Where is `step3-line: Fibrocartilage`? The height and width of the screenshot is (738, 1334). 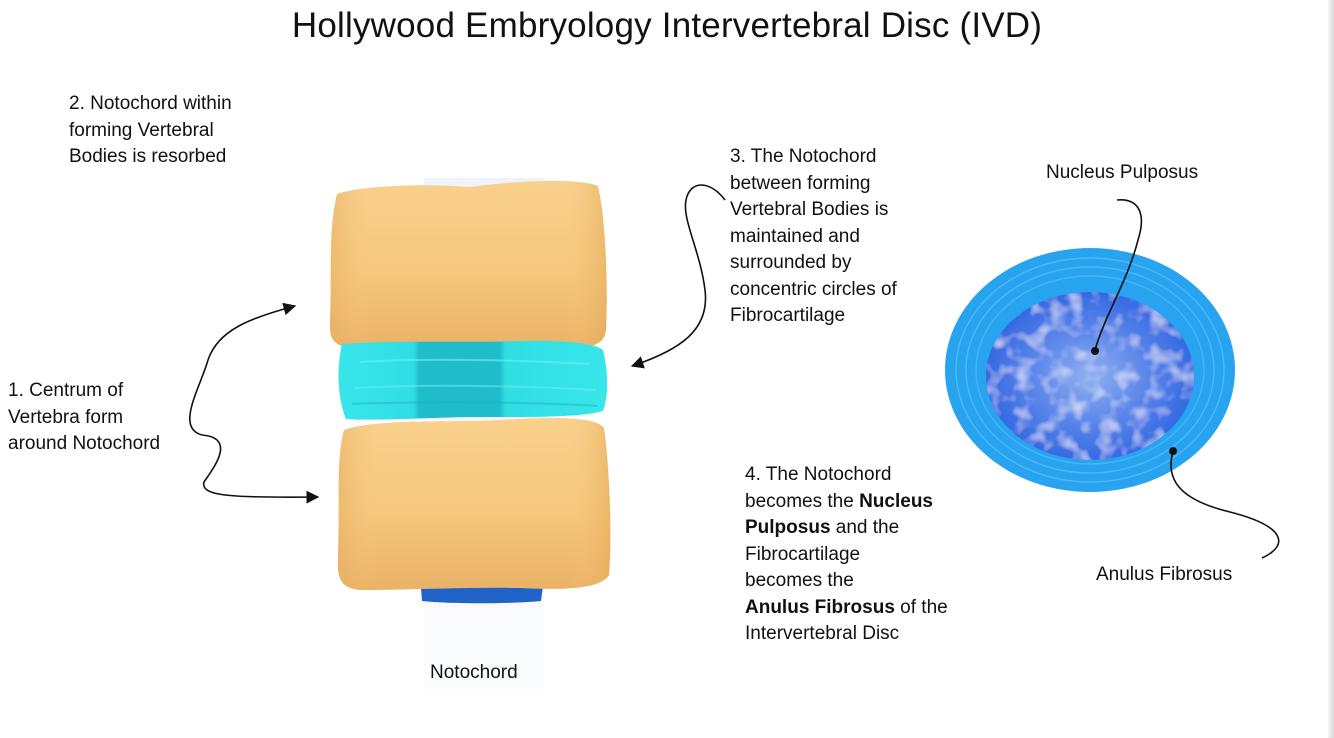 step3-line: Fibrocartilage is located at coordinates (788, 315).